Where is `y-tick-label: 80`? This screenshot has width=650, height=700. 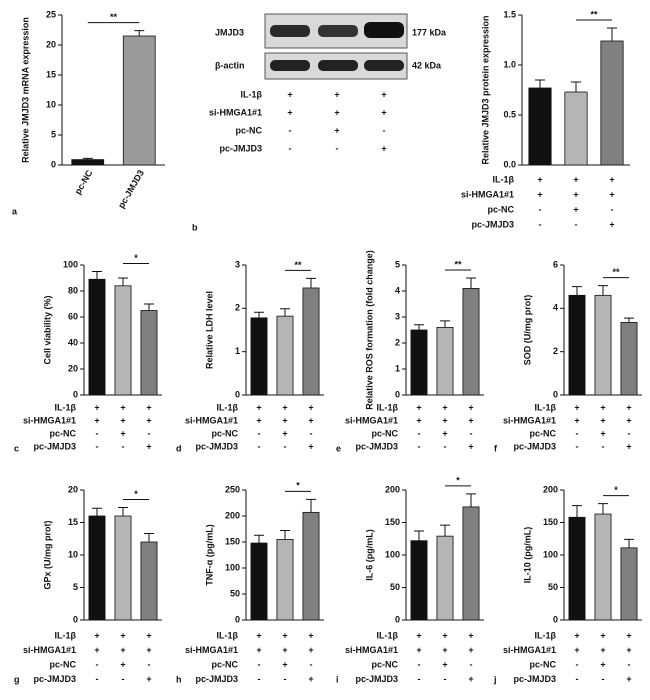 y-tick-label: 80 is located at coordinates (73, 290).